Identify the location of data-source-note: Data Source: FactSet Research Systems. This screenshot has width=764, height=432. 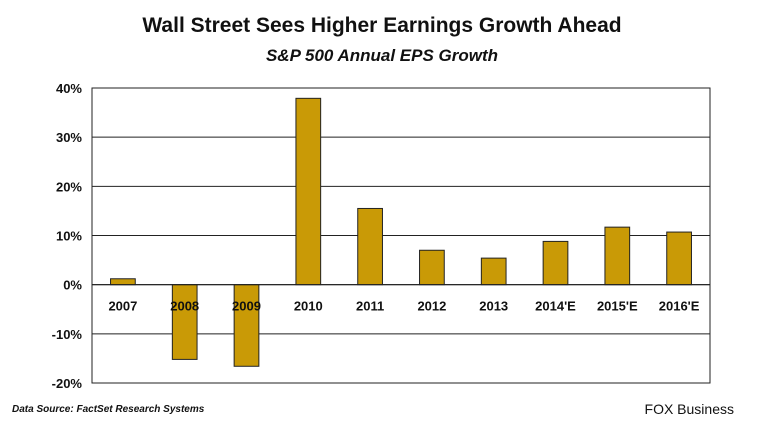
(108, 409).